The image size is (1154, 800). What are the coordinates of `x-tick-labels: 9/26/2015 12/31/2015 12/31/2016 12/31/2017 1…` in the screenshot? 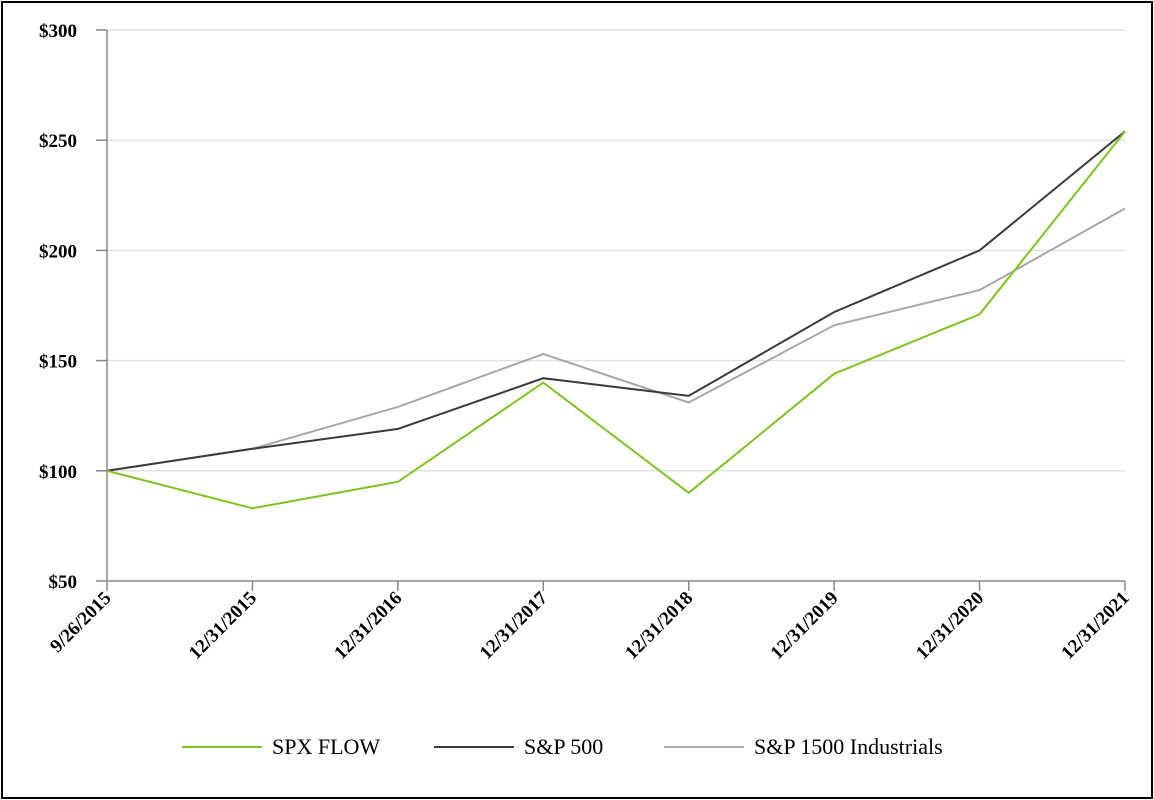 It's located at (590, 622).